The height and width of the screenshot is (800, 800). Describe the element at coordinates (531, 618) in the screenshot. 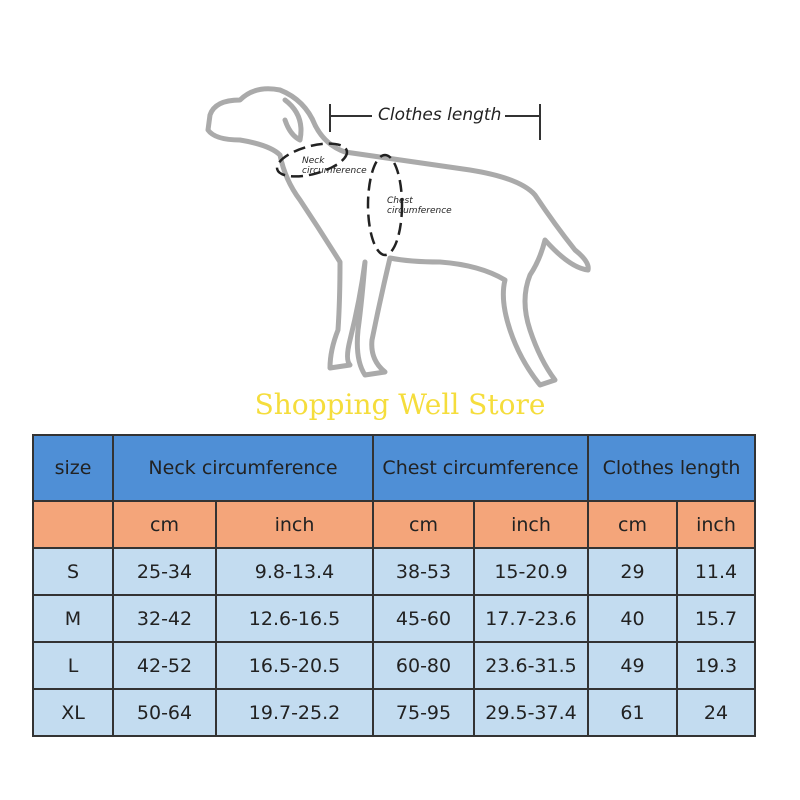

I see `data-cell: 17.7-23.6` at that location.